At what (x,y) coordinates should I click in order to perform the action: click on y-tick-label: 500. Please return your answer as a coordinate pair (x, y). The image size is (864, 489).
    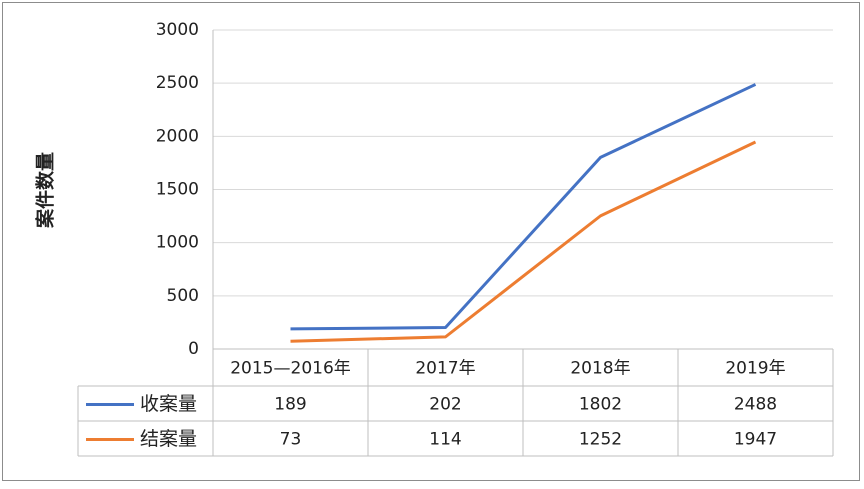
    Looking at the image, I should click on (183, 296).